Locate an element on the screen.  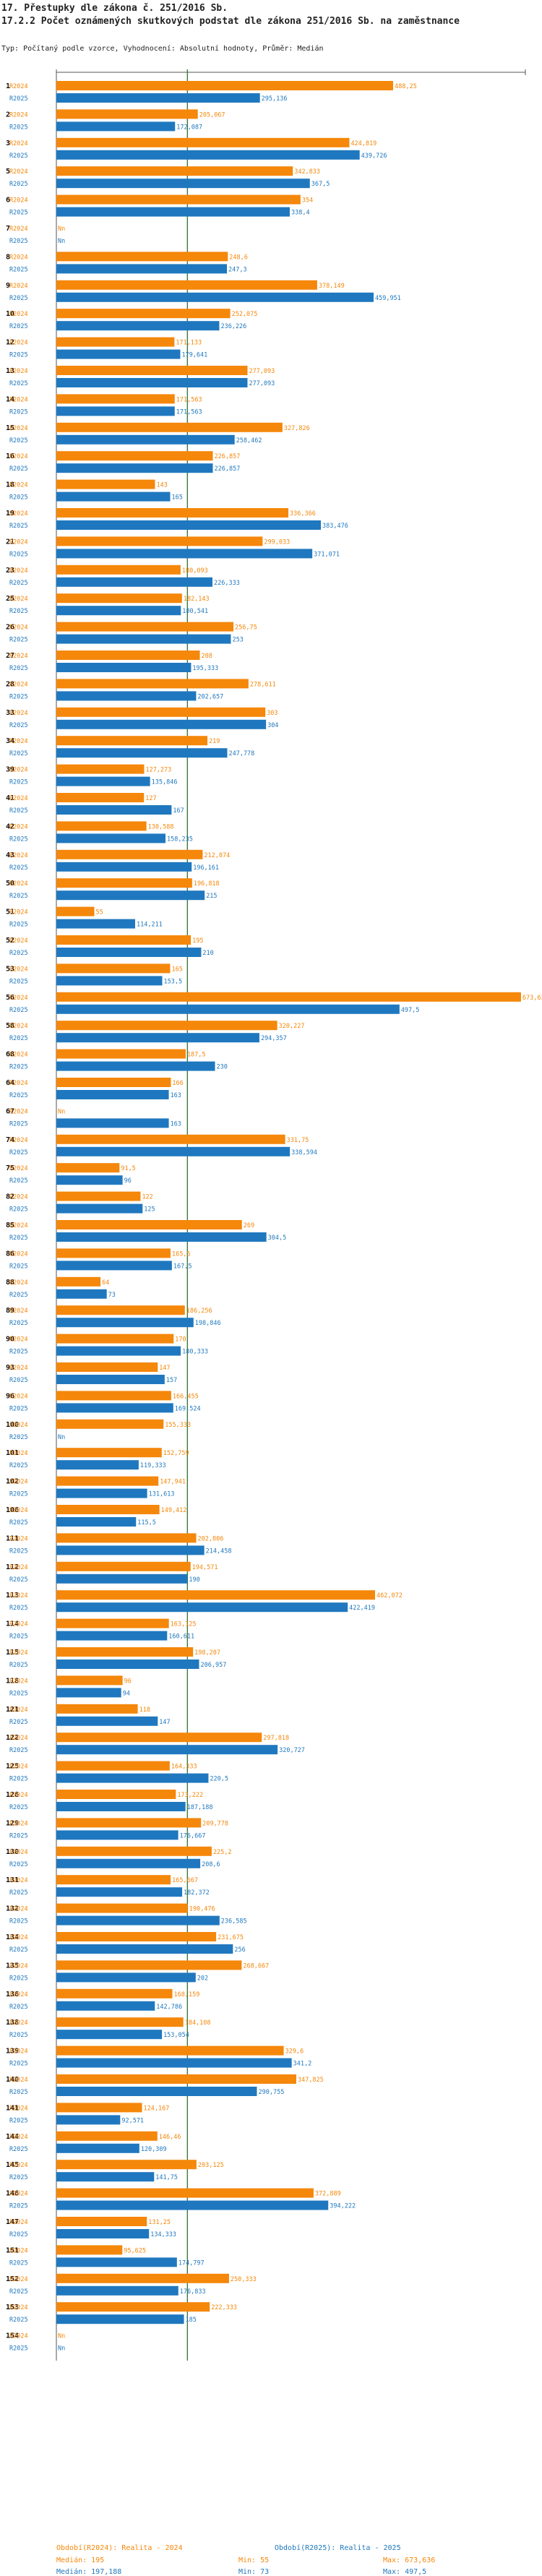
value-label-2025: 247,3 is located at coordinates (237, 269).